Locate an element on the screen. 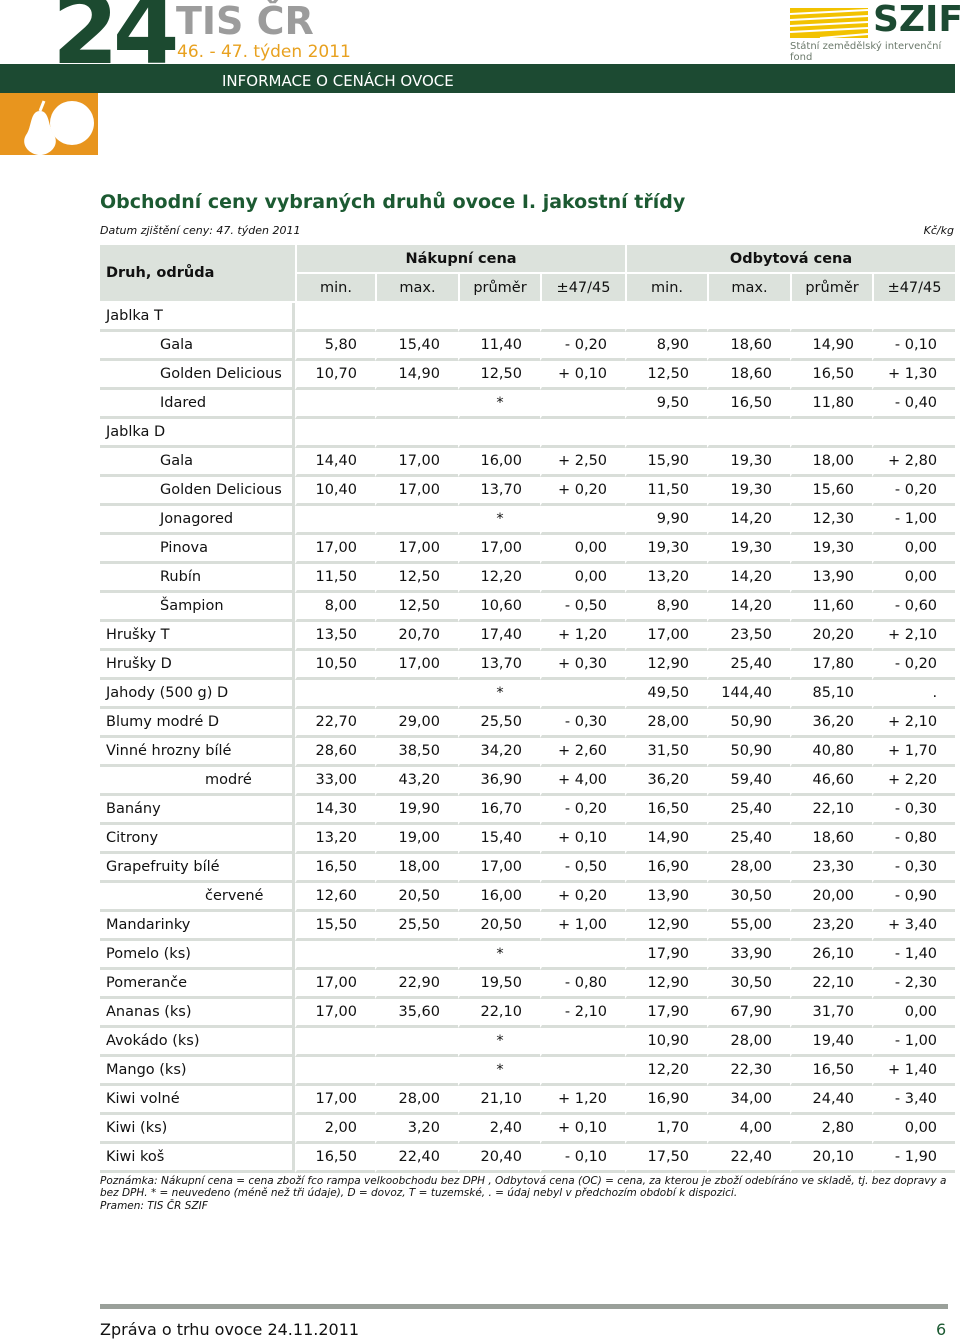 This screenshot has height=1339, width=960. cell: 2,00 is located at coordinates (335, 1129).